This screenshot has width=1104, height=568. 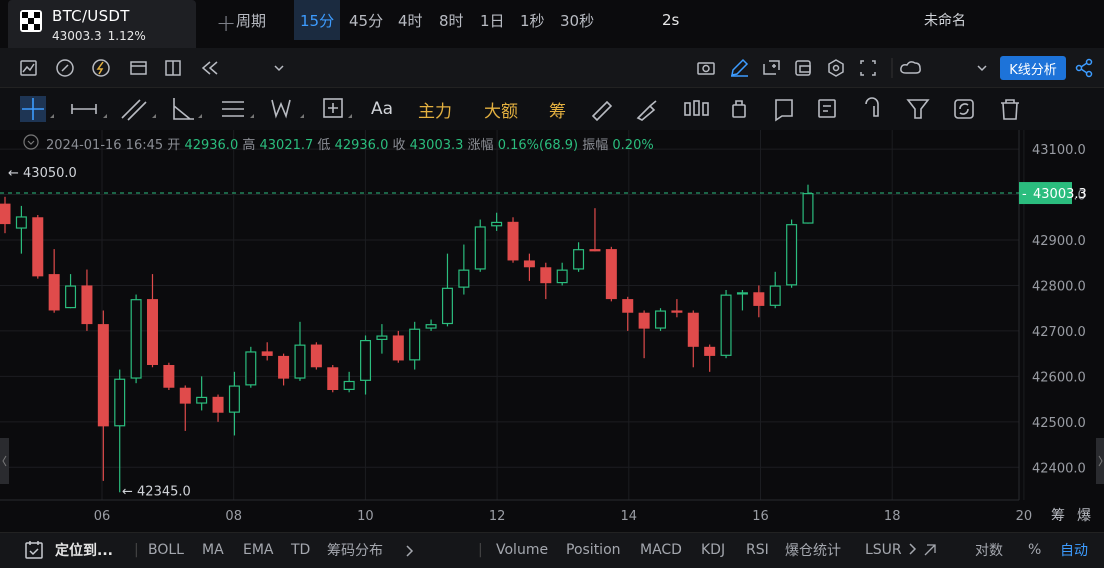 What do you see at coordinates (1058, 515) in the screenshot?
I see `chip-toggle: 筹` at bounding box center [1058, 515].